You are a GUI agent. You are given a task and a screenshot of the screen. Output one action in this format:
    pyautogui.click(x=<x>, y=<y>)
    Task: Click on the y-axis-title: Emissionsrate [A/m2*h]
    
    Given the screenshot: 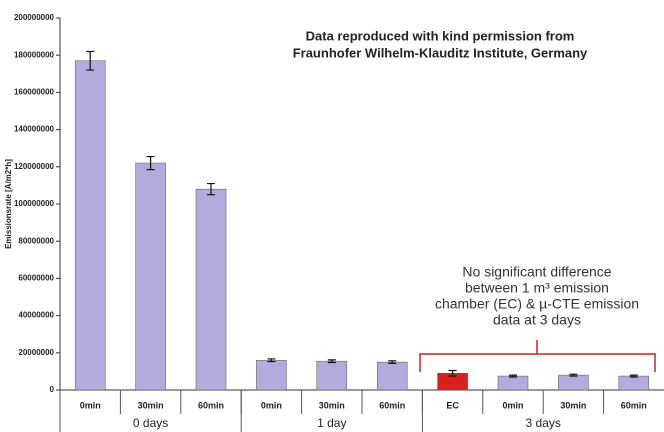 What is the action you would take?
    pyautogui.click(x=8, y=204)
    